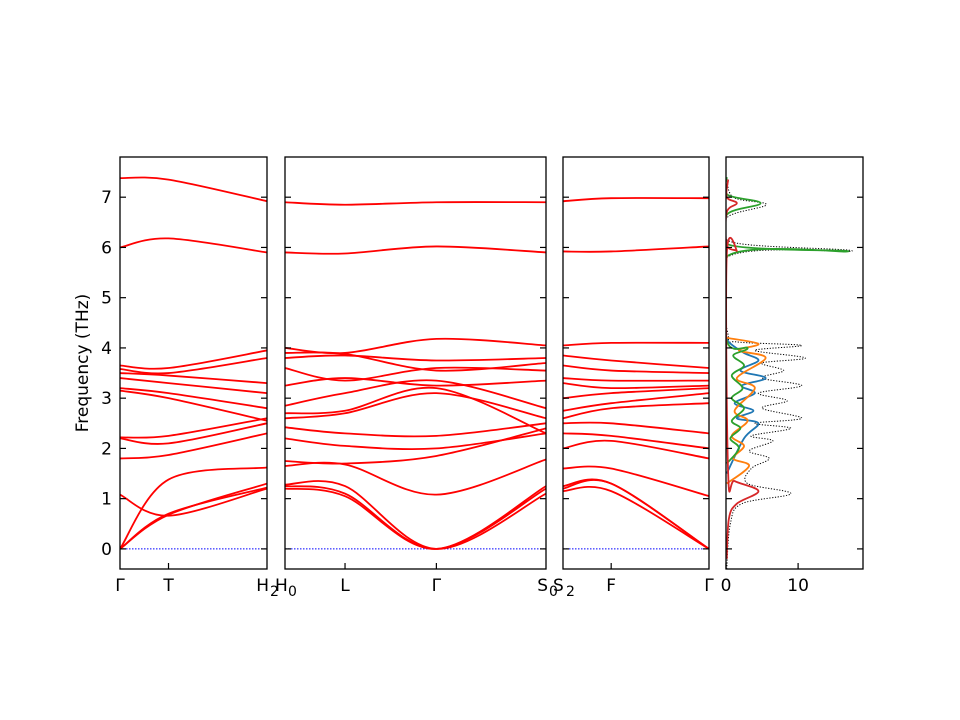 The height and width of the screenshot is (720, 960). I want to click on y-tick-label: 5, so click(106, 299).